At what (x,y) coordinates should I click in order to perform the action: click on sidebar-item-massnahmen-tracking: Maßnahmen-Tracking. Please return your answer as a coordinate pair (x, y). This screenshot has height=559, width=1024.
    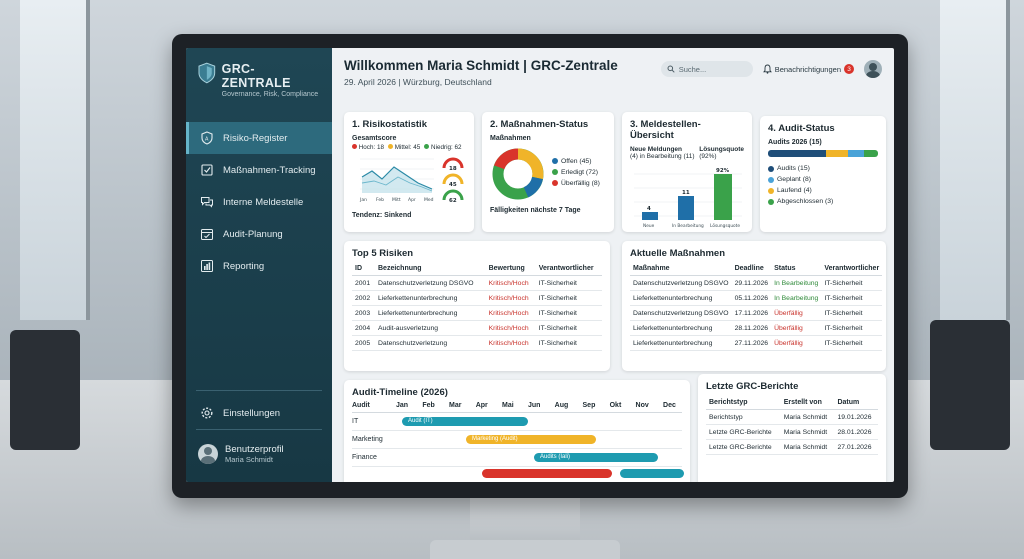
    Looking at the image, I should click on (259, 170).